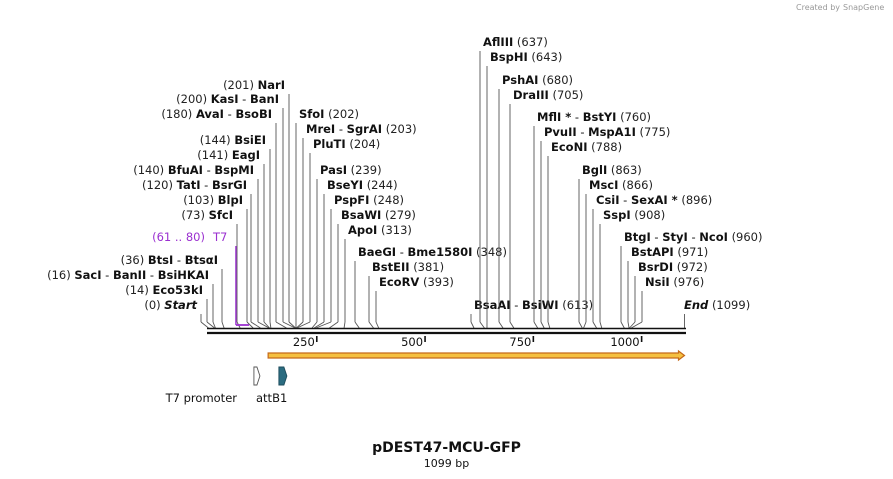  I want to click on site-label: BsaAI - BsiWI (613), so click(533, 305).